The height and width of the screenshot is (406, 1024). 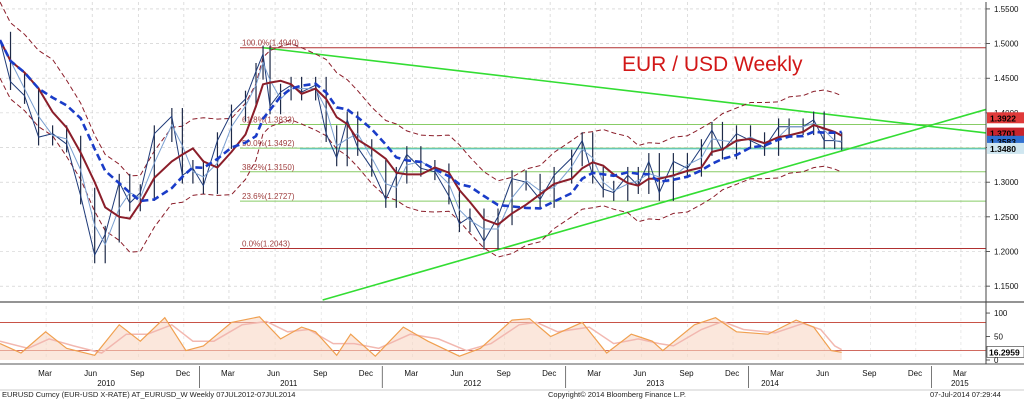 I want to click on chart-title: EUR / USD Weekly, so click(x=712, y=64).